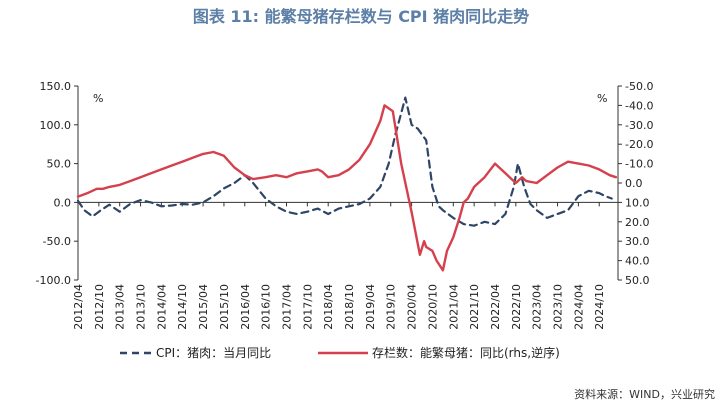  Describe the element at coordinates (59, 164) in the screenshot. I see `left-tick-label: 50.0` at that location.